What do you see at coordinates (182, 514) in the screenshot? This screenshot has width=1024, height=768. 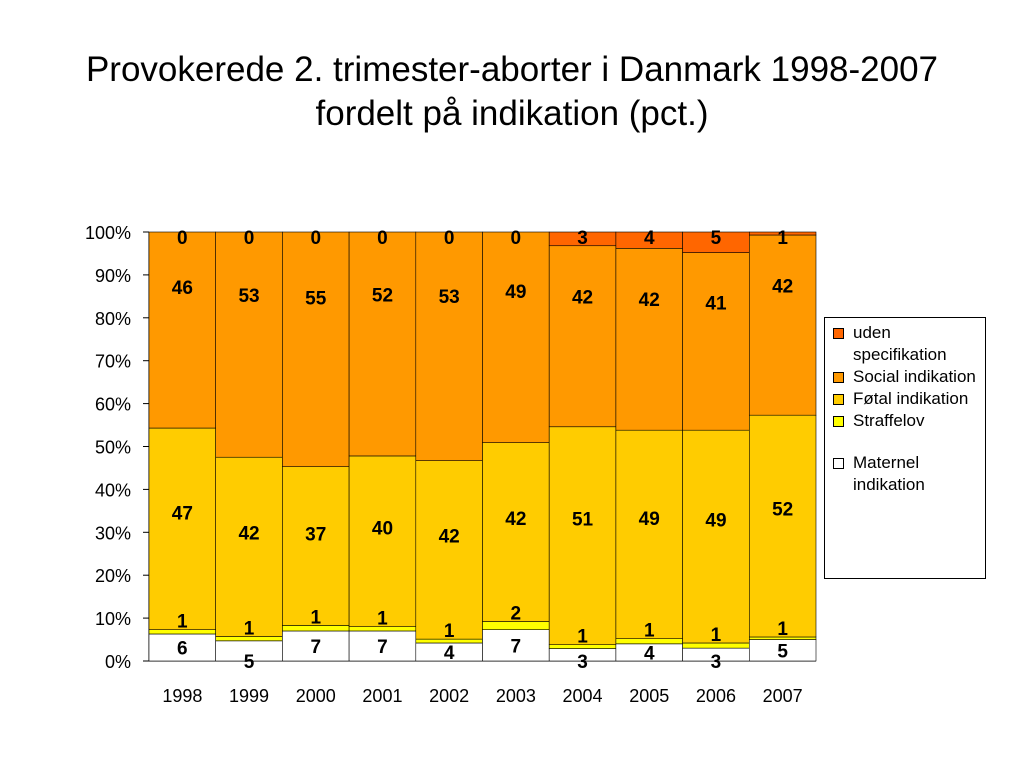 I see `data-label-fotal: 47` at bounding box center [182, 514].